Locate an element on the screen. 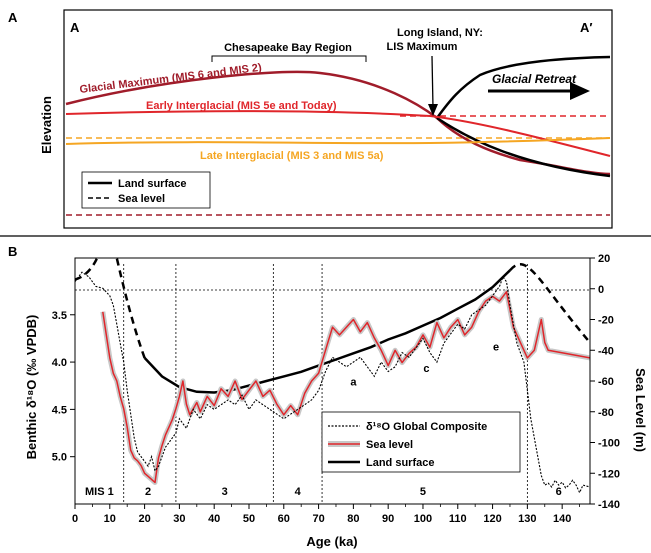 This screenshot has width=651, height=553. y-right-tick-label: -60 is located at coordinates (606, 382).